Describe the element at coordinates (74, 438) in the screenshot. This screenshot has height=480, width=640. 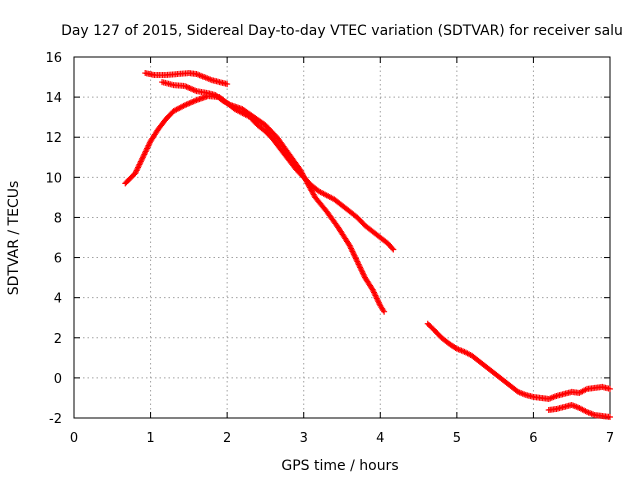
I see `x-tick-label: 0` at that location.